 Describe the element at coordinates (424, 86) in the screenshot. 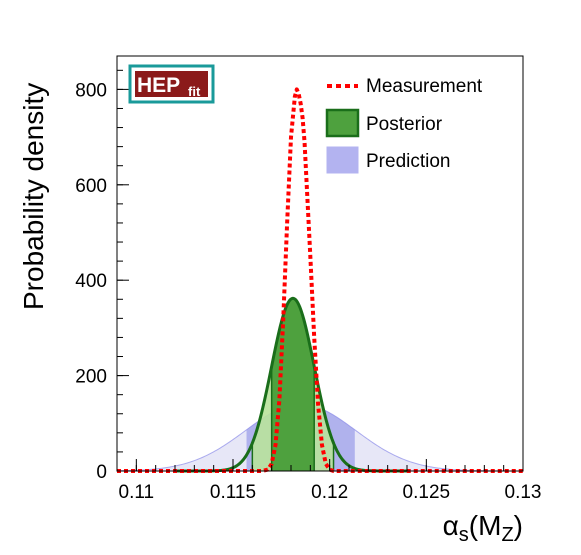

I see `legend-measurement-label: Measurement` at that location.